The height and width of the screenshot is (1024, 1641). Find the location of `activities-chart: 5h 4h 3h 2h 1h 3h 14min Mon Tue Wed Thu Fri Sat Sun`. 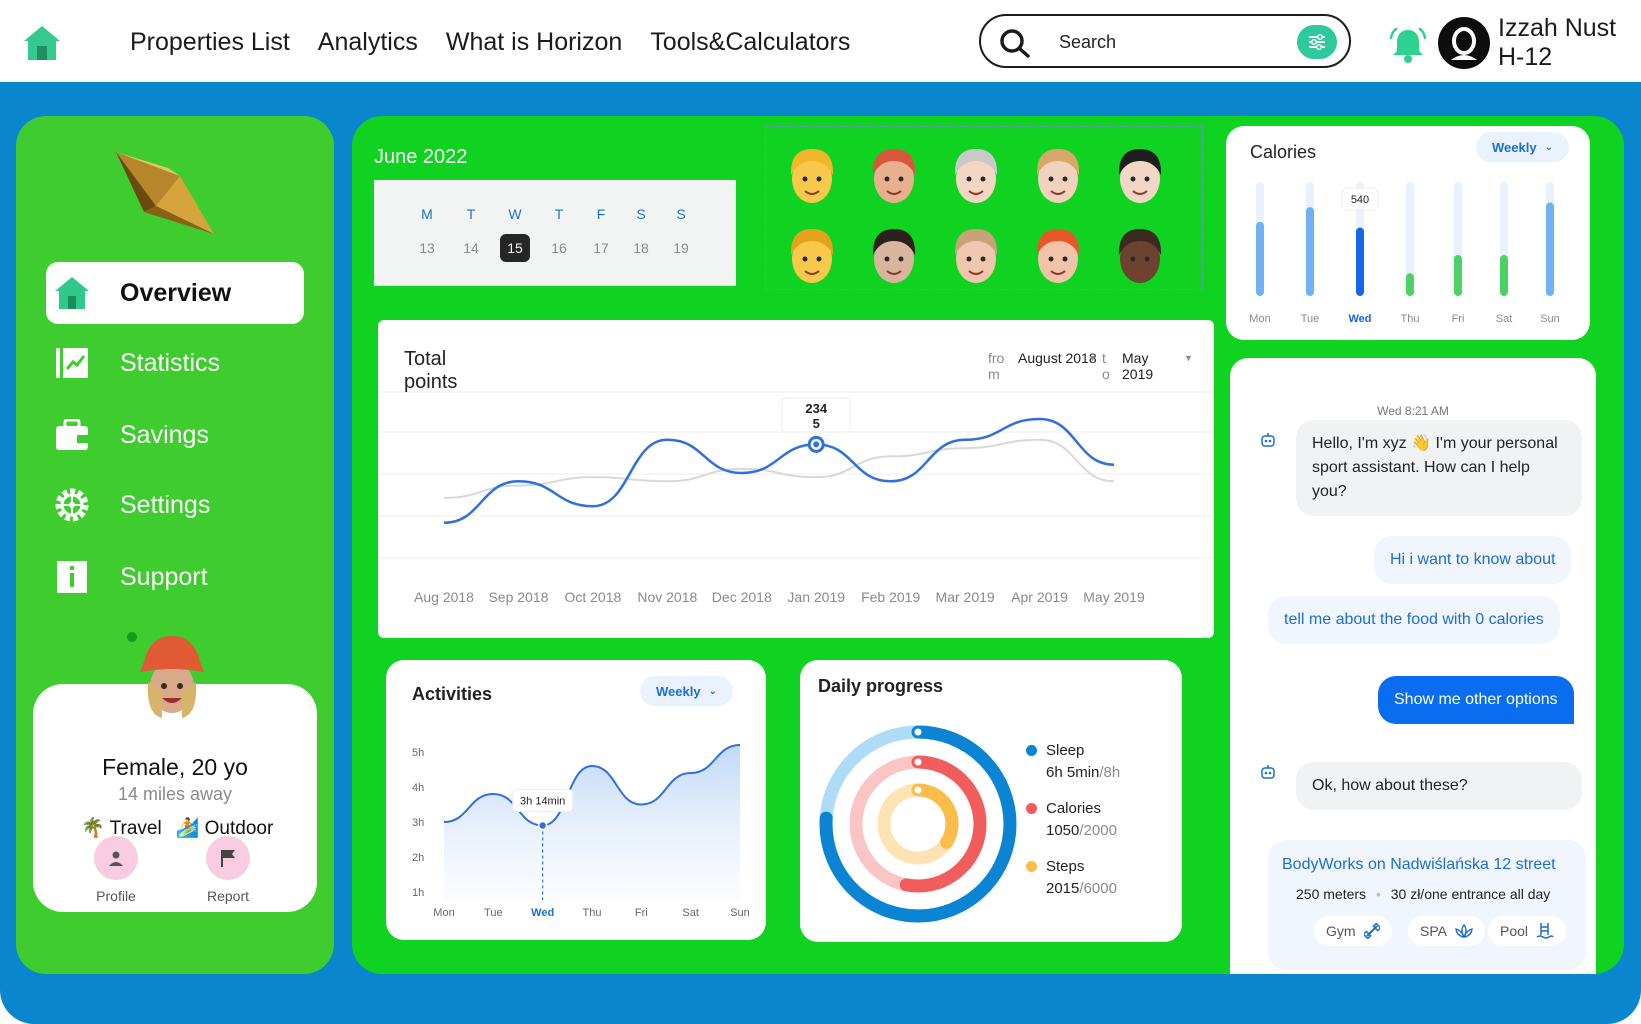

activities-chart: 5h 4h 3h 2h 1h 3h 14min Mon Tue Wed Thu Fri Sat Sun is located at coordinates (581, 831).